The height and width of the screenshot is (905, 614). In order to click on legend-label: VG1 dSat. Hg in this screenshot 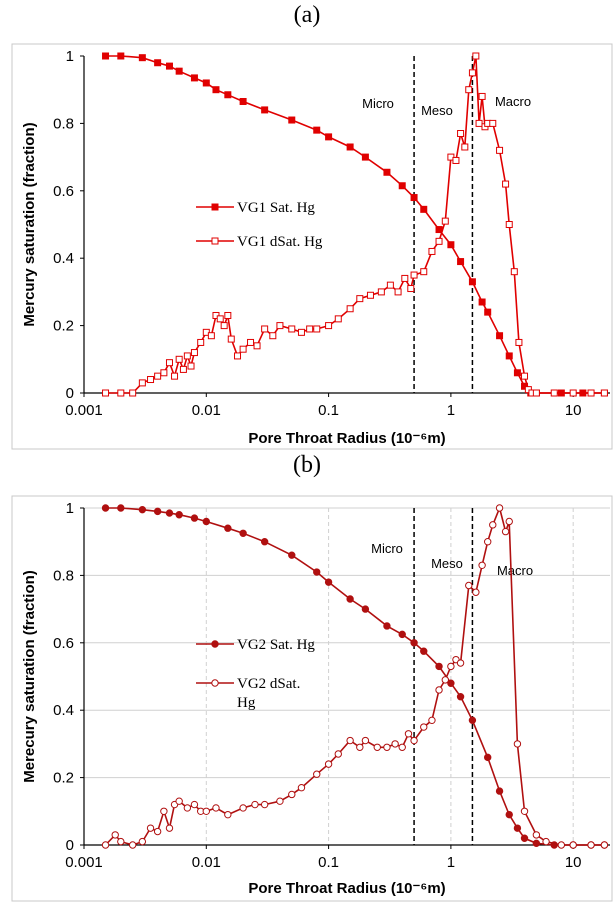, I will do `click(280, 242)`.